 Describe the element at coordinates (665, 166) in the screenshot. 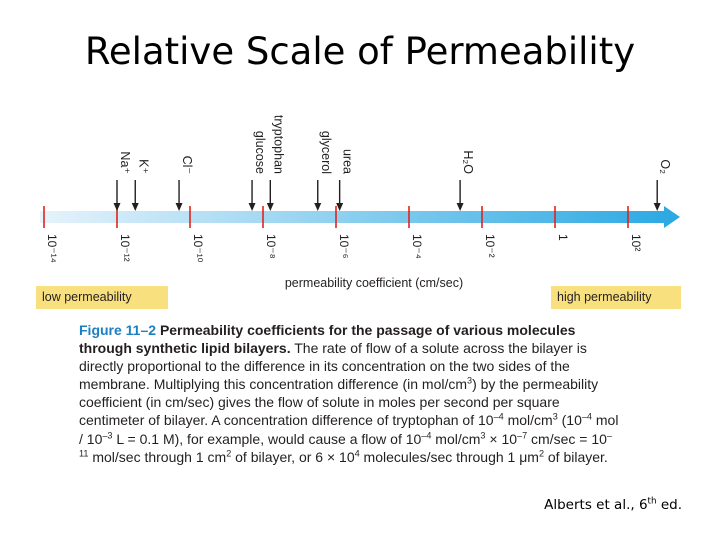

I see `molecule-label: O₂` at that location.